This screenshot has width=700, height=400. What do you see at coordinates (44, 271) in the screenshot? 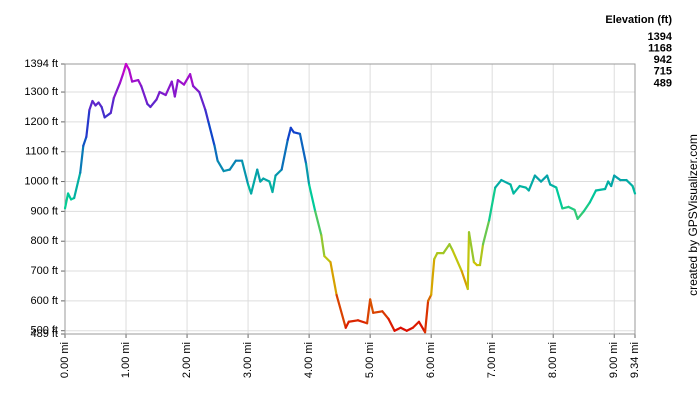
I see `y-tick-label: 700 ft` at bounding box center [44, 271].